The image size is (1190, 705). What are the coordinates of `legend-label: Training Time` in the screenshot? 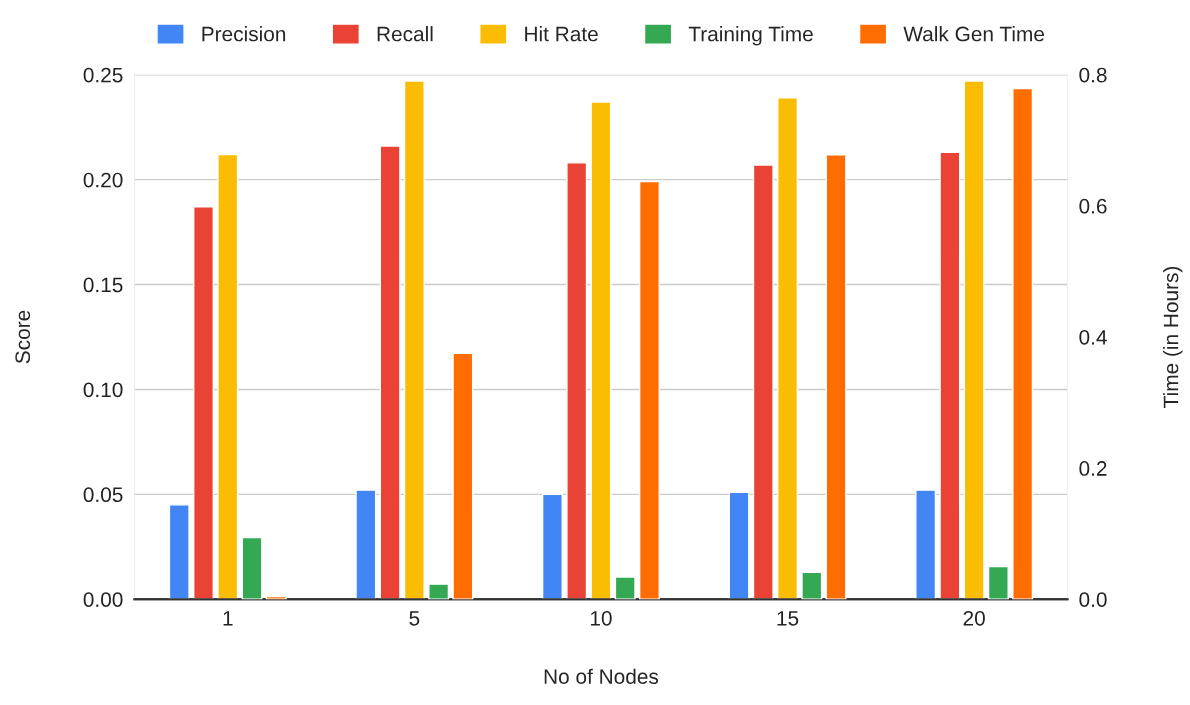 It's located at (750, 36).